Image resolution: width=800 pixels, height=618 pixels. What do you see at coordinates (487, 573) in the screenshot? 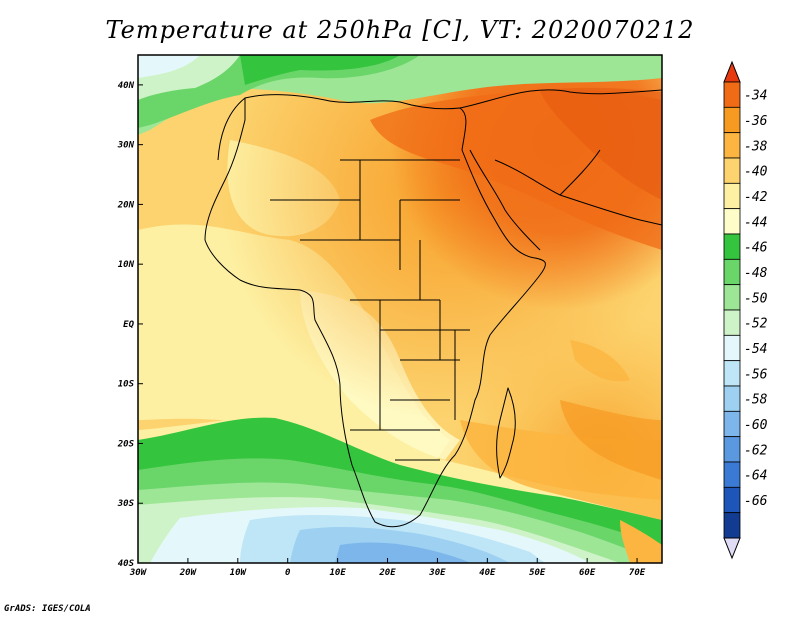
I see `x-tick-label: 40E` at bounding box center [487, 573].